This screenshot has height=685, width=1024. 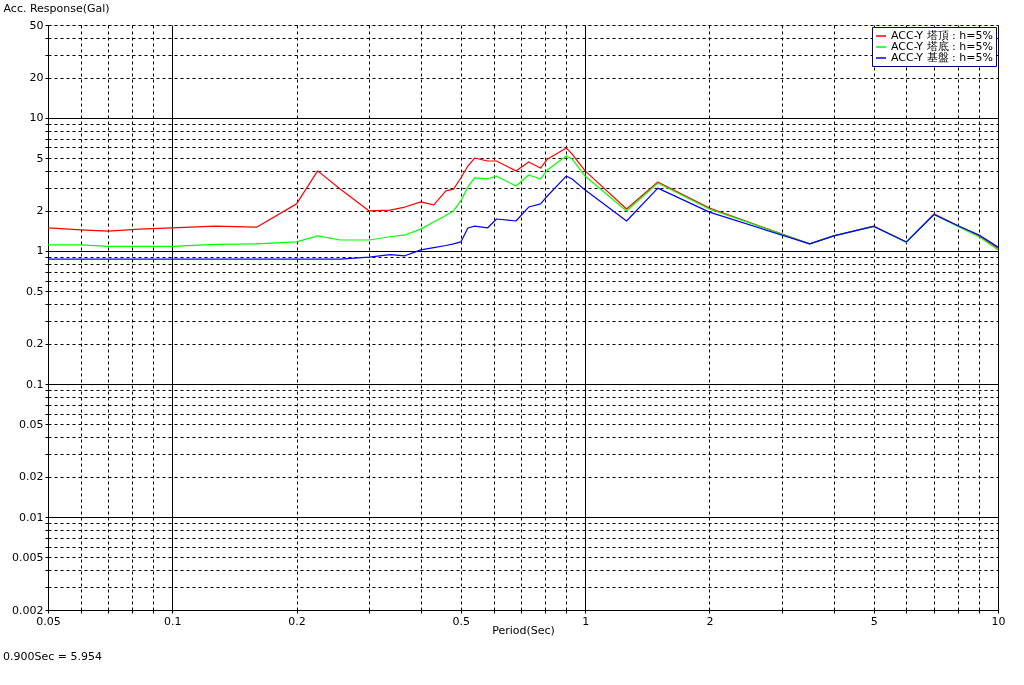 What do you see at coordinates (461, 621) in the screenshot?
I see `x-tick-label: 0.5` at bounding box center [461, 621].